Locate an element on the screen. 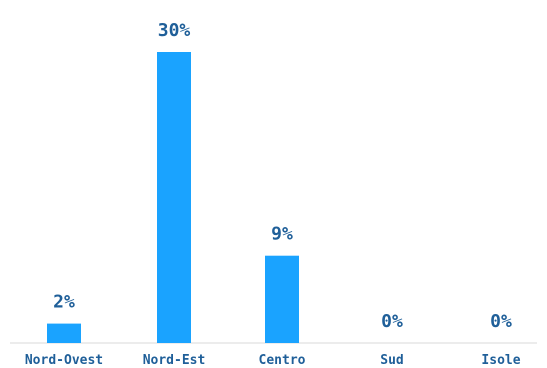  data-label-nord-est: 30% is located at coordinates (174, 30).